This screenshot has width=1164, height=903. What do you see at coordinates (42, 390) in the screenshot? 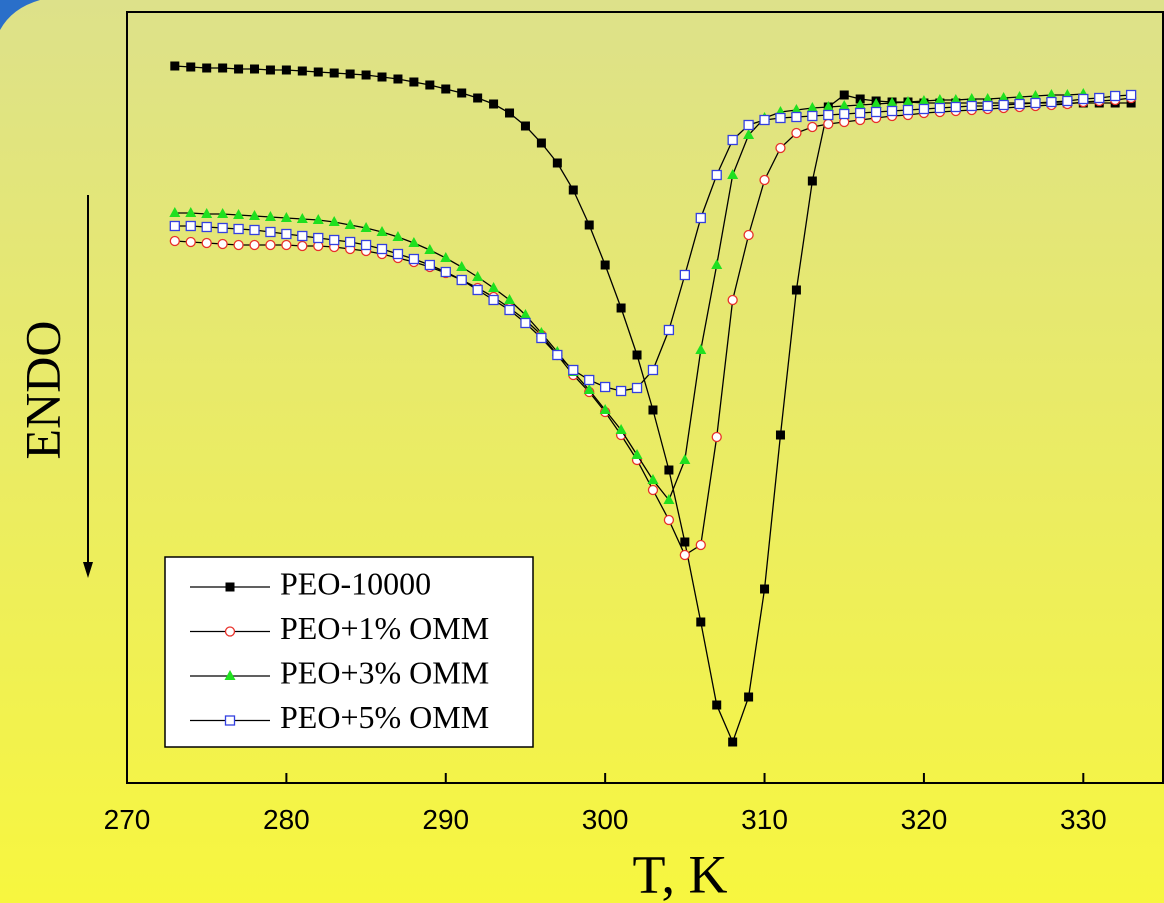
I see `y-axis-label: ENDO` at bounding box center [42, 390].